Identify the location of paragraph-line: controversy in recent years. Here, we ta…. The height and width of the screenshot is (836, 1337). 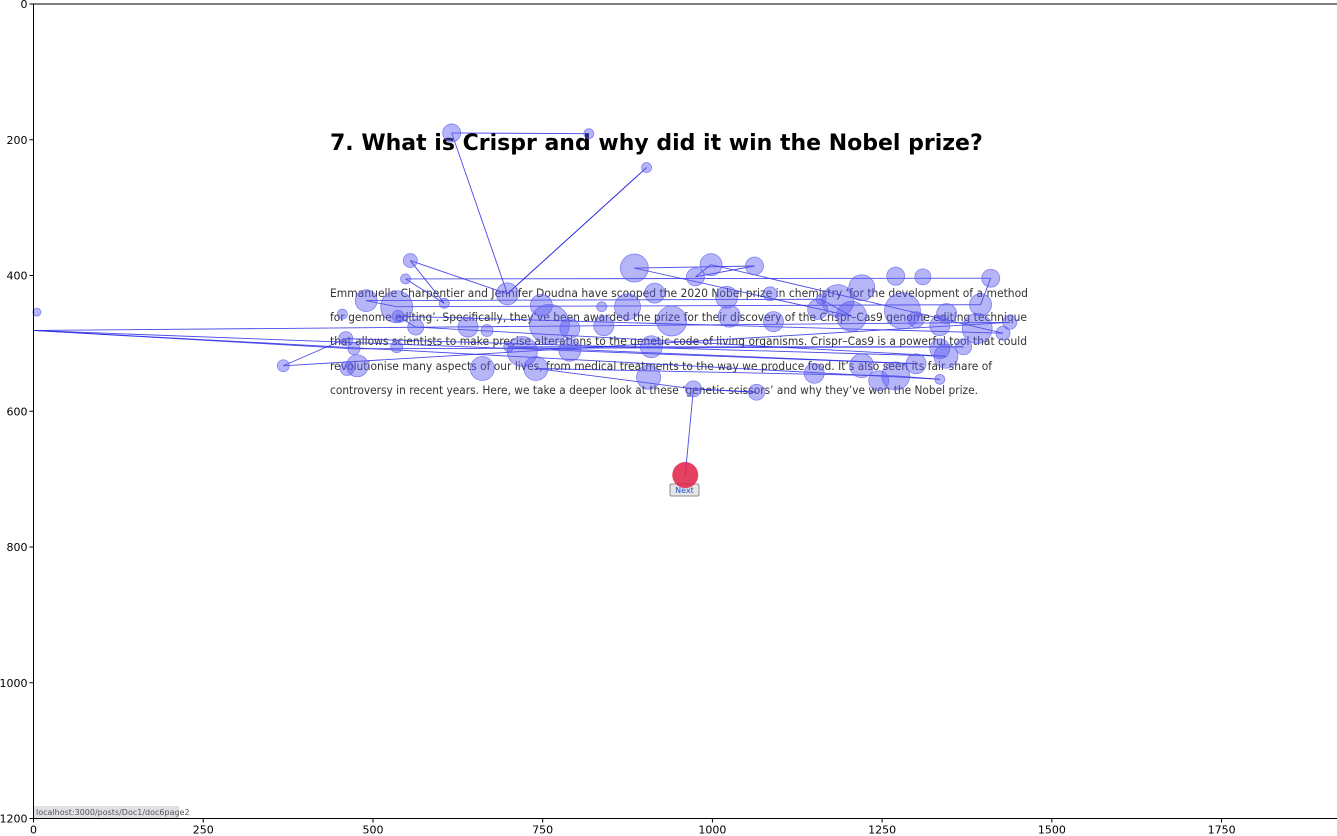
(654, 390).